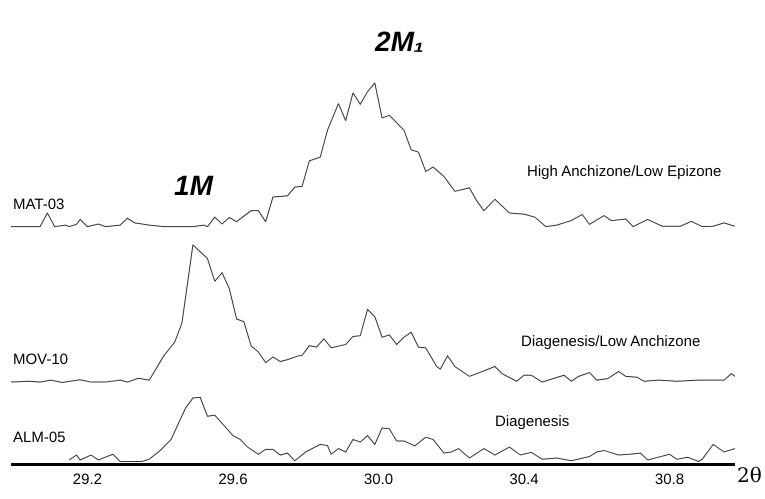 The width and height of the screenshot is (765, 499). Describe the element at coordinates (749, 475) in the screenshot. I see `x-axis-title: 2θ` at that location.